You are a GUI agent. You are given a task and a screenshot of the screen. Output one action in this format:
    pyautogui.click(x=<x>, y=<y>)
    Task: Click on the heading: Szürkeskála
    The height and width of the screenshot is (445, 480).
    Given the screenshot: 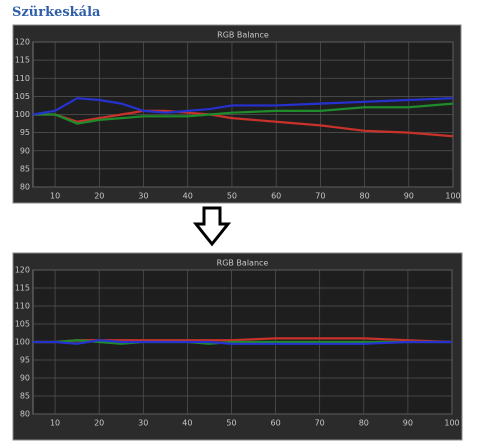 What is the action you would take?
    pyautogui.click(x=56, y=12)
    